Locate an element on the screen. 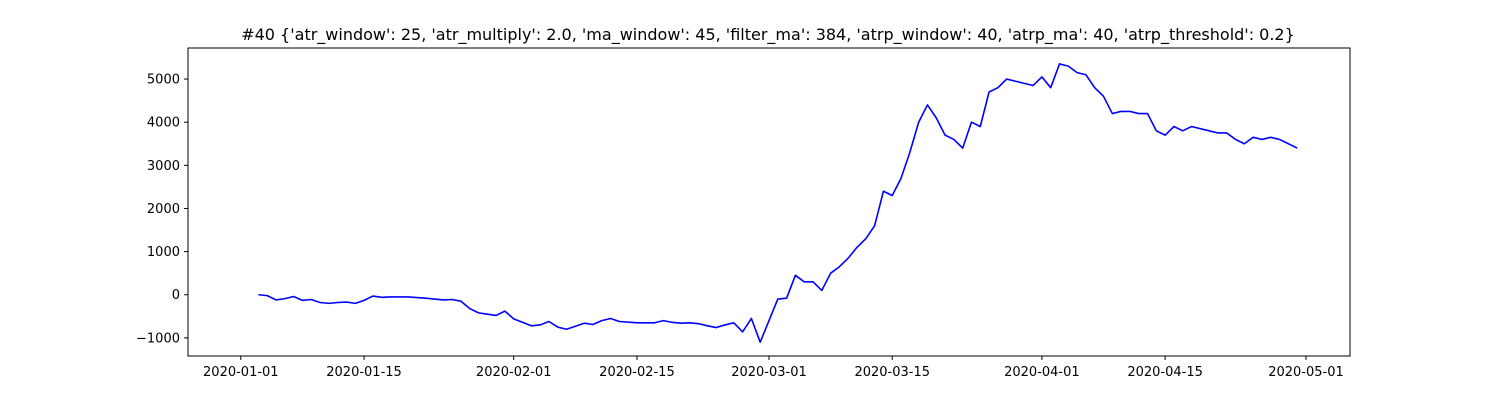 The image size is (1500, 400). x-tick-label: 2020-01-15 is located at coordinates (364, 372).